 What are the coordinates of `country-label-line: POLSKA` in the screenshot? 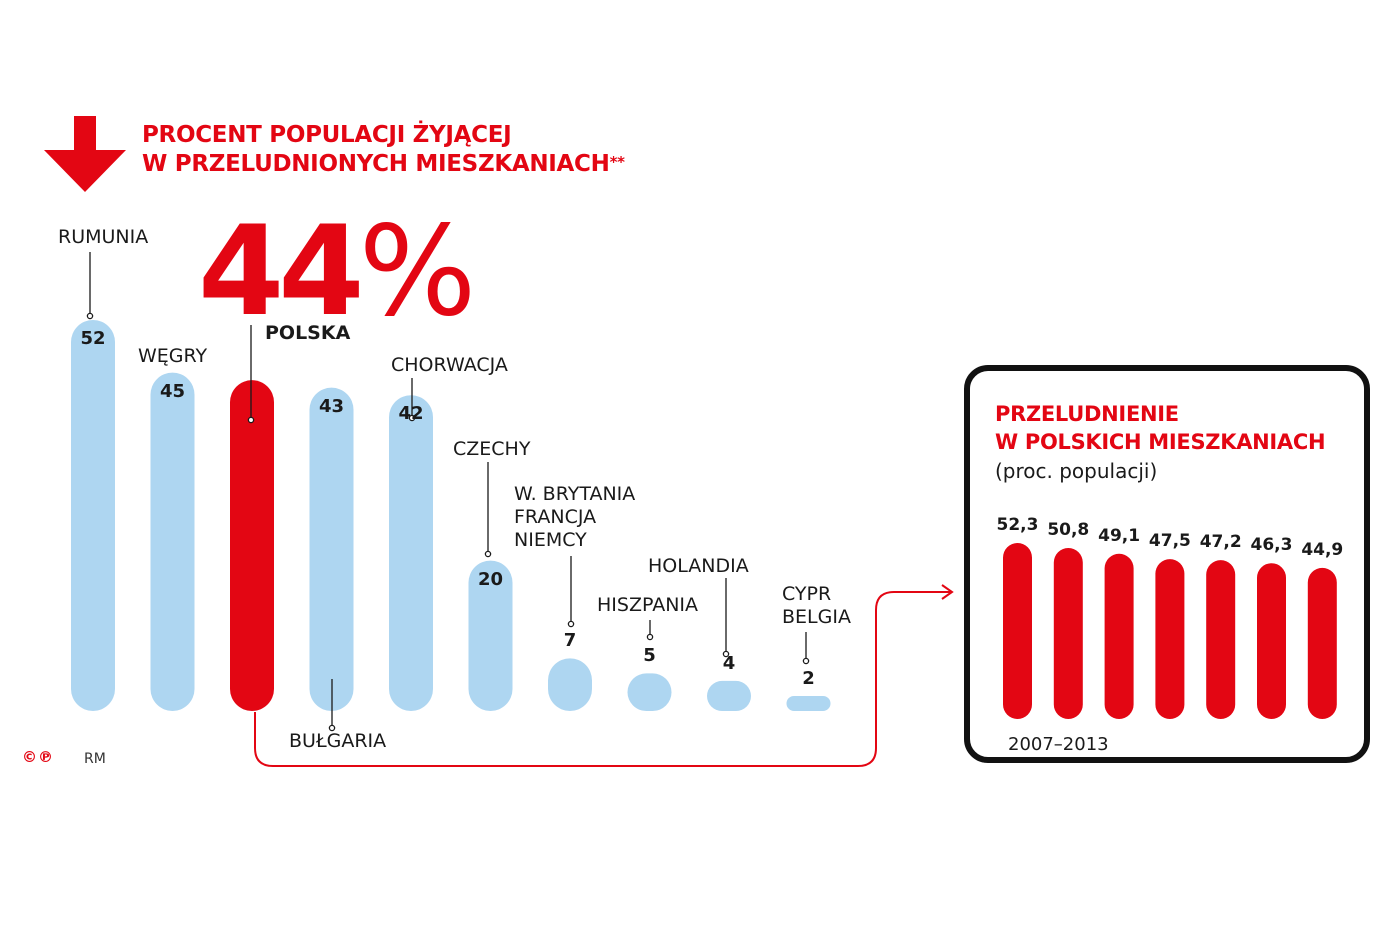 It's located at (308, 333).